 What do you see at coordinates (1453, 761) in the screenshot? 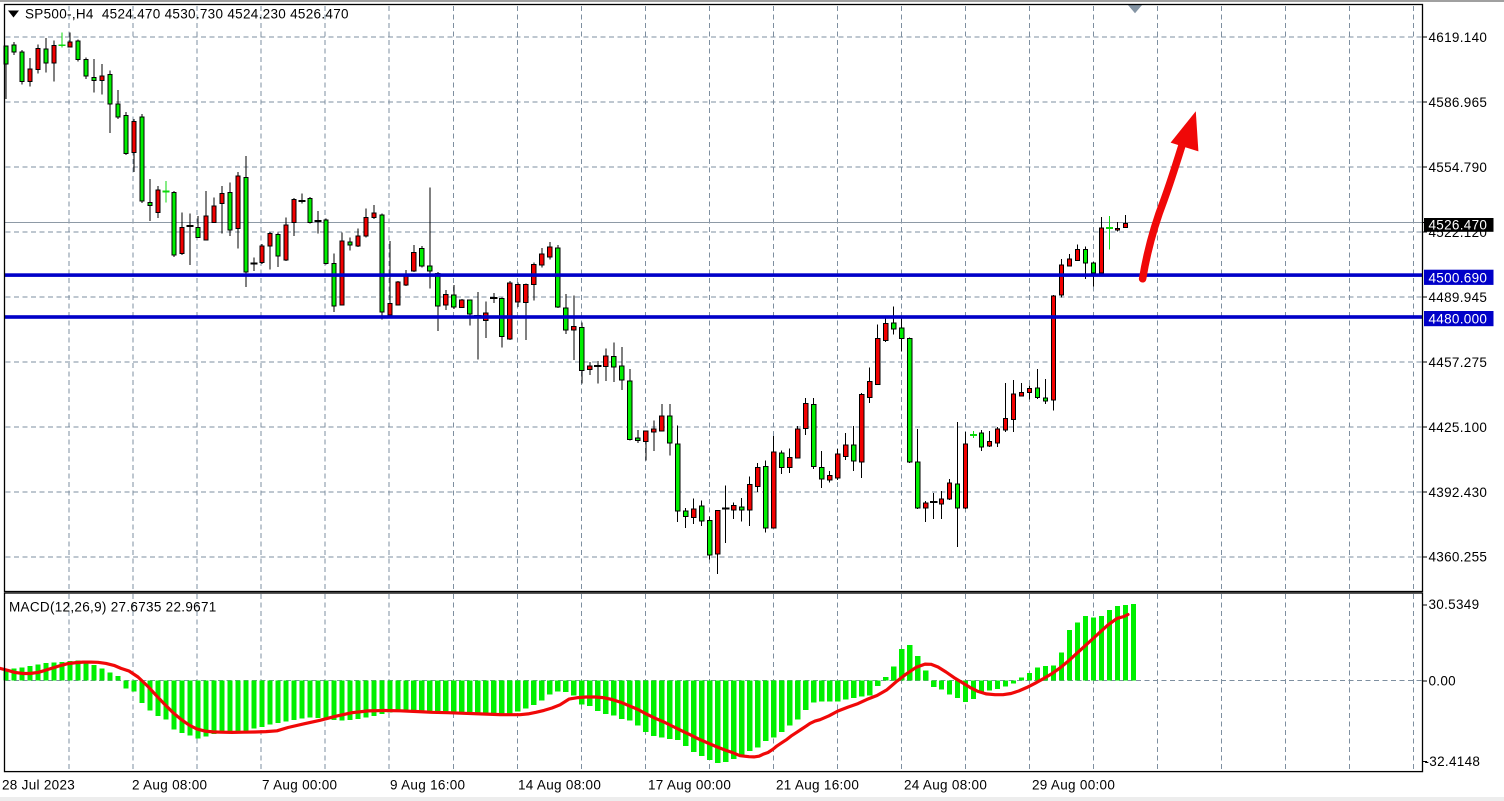
I see `svg-text: -32.4148` at bounding box center [1453, 761].